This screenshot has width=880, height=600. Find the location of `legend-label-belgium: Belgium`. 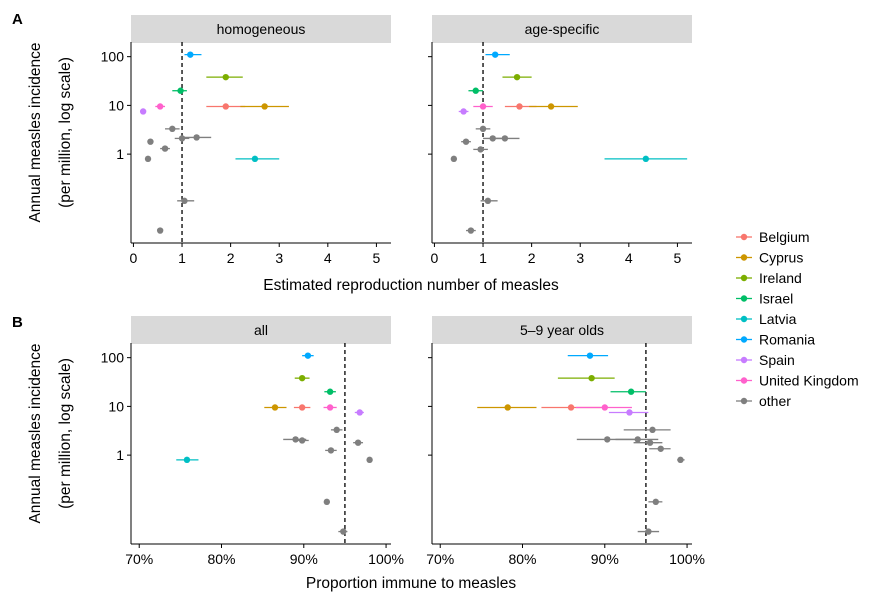

legend-label-belgium: Belgium is located at coordinates (784, 237).